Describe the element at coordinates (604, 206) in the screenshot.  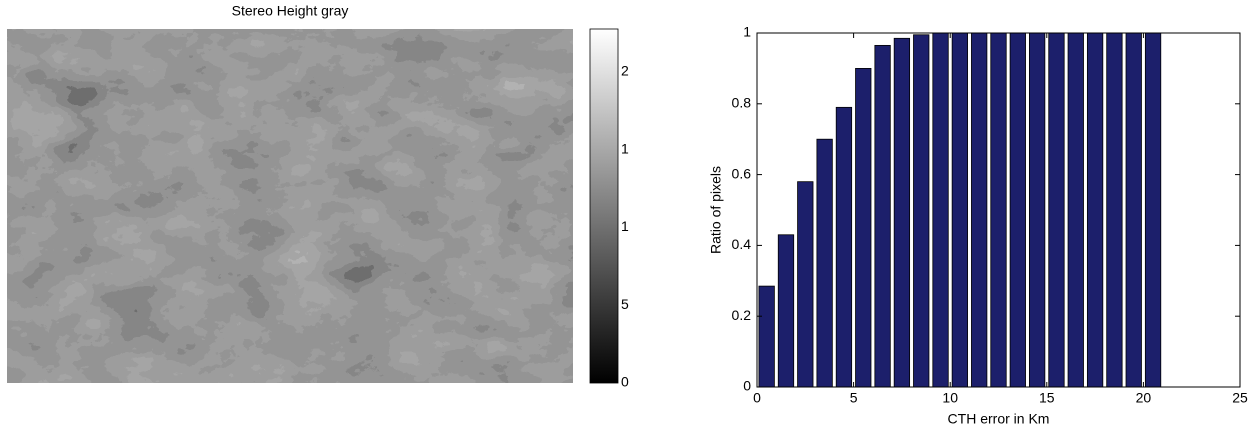
I see `colorbar` at that location.